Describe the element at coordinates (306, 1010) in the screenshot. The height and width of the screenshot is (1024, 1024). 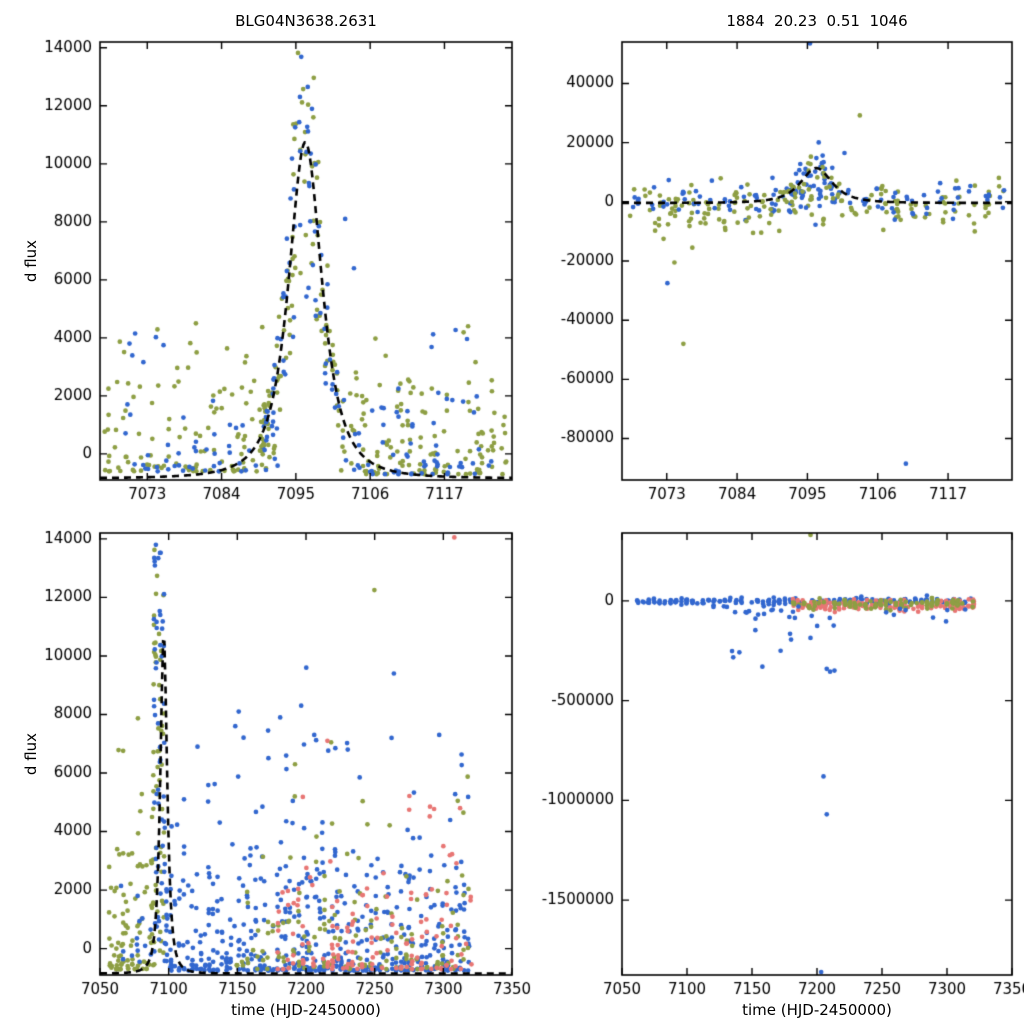
I see `x-axis-label-bottom-left: time (HJD-2450000)` at that location.